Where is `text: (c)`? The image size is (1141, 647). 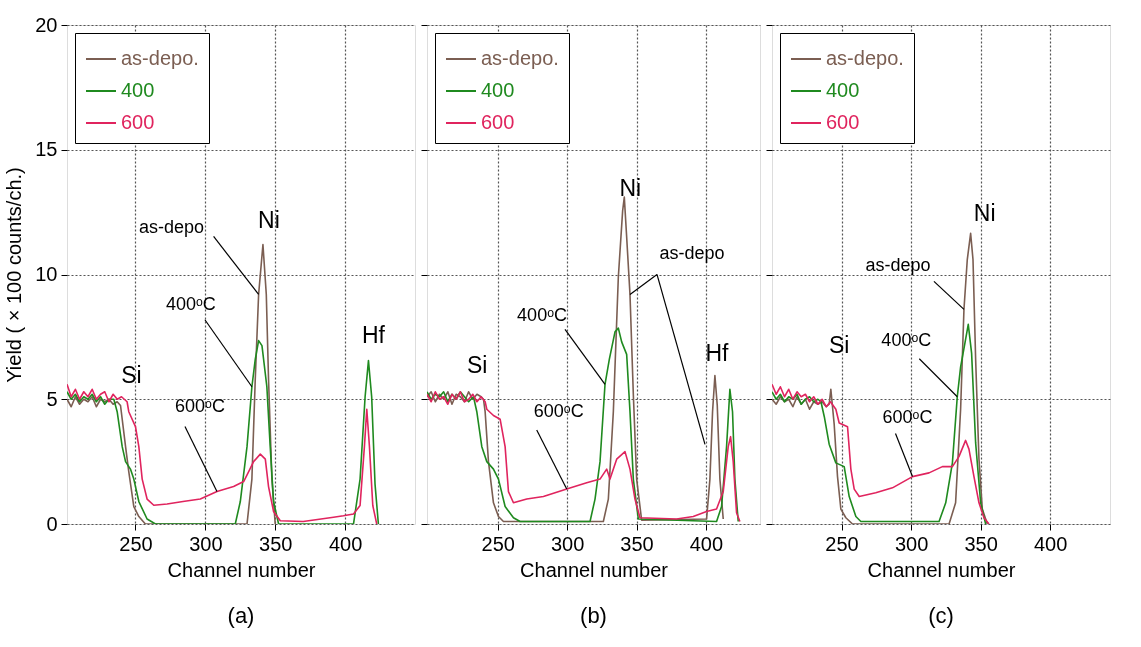 text: (c) is located at coordinates (941, 615).